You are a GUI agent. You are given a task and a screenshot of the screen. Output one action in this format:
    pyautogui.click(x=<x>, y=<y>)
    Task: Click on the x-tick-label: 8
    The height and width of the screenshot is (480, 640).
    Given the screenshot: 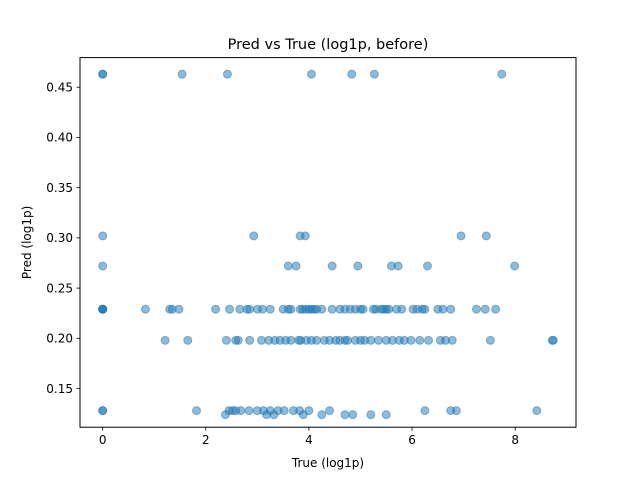 What is the action you would take?
    pyautogui.click(x=515, y=440)
    